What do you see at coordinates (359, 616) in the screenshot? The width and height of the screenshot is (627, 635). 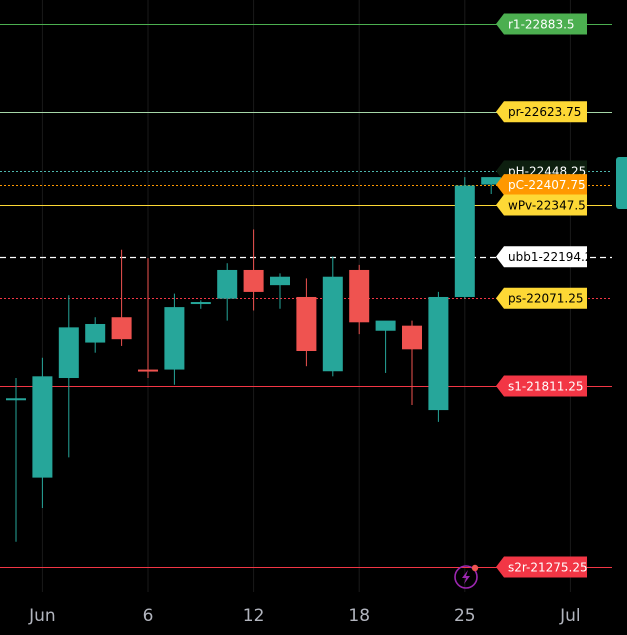 I see `x-tick-label: 18` at bounding box center [359, 616].